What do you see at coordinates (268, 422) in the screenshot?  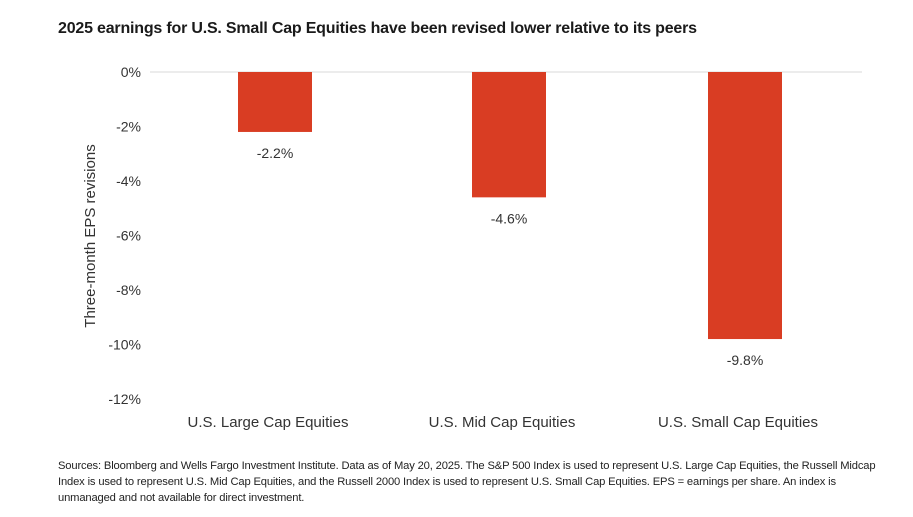 I see `category-label: U.S. Large Cap Equities` at bounding box center [268, 422].